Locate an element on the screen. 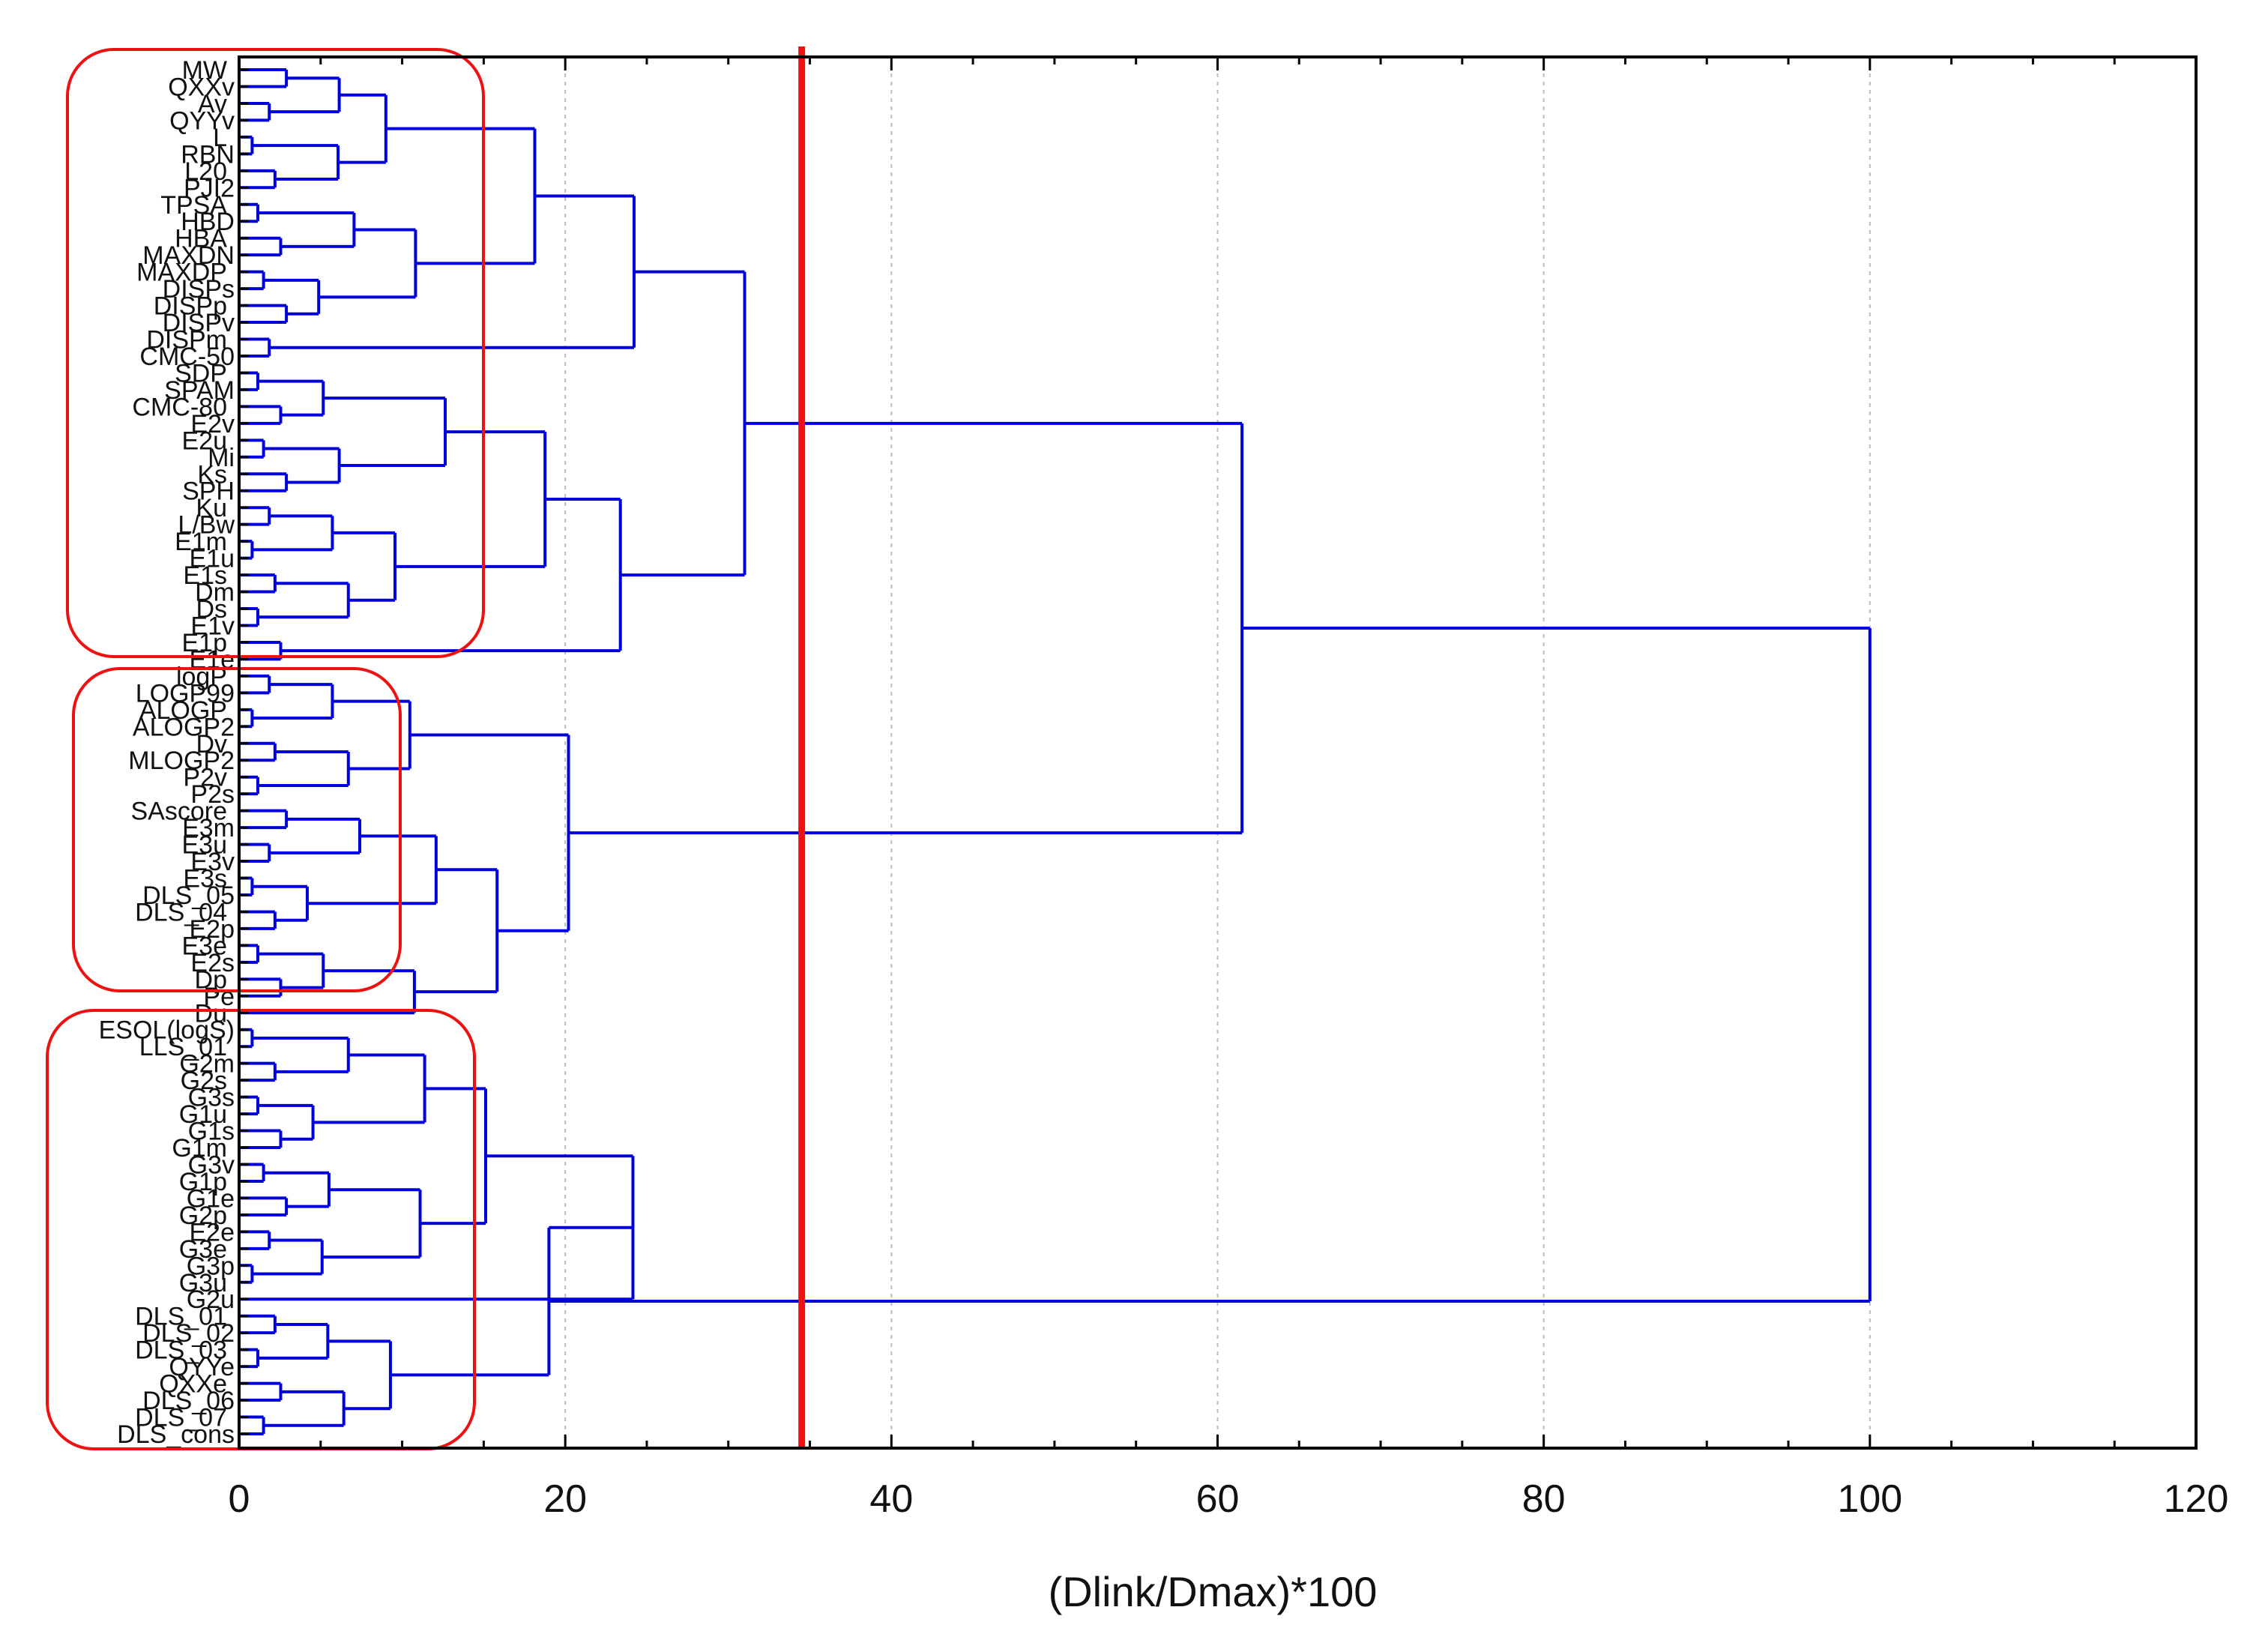 The width and height of the screenshot is (2259, 1652). leaf-label: DLS_01 is located at coordinates (181, 1317).